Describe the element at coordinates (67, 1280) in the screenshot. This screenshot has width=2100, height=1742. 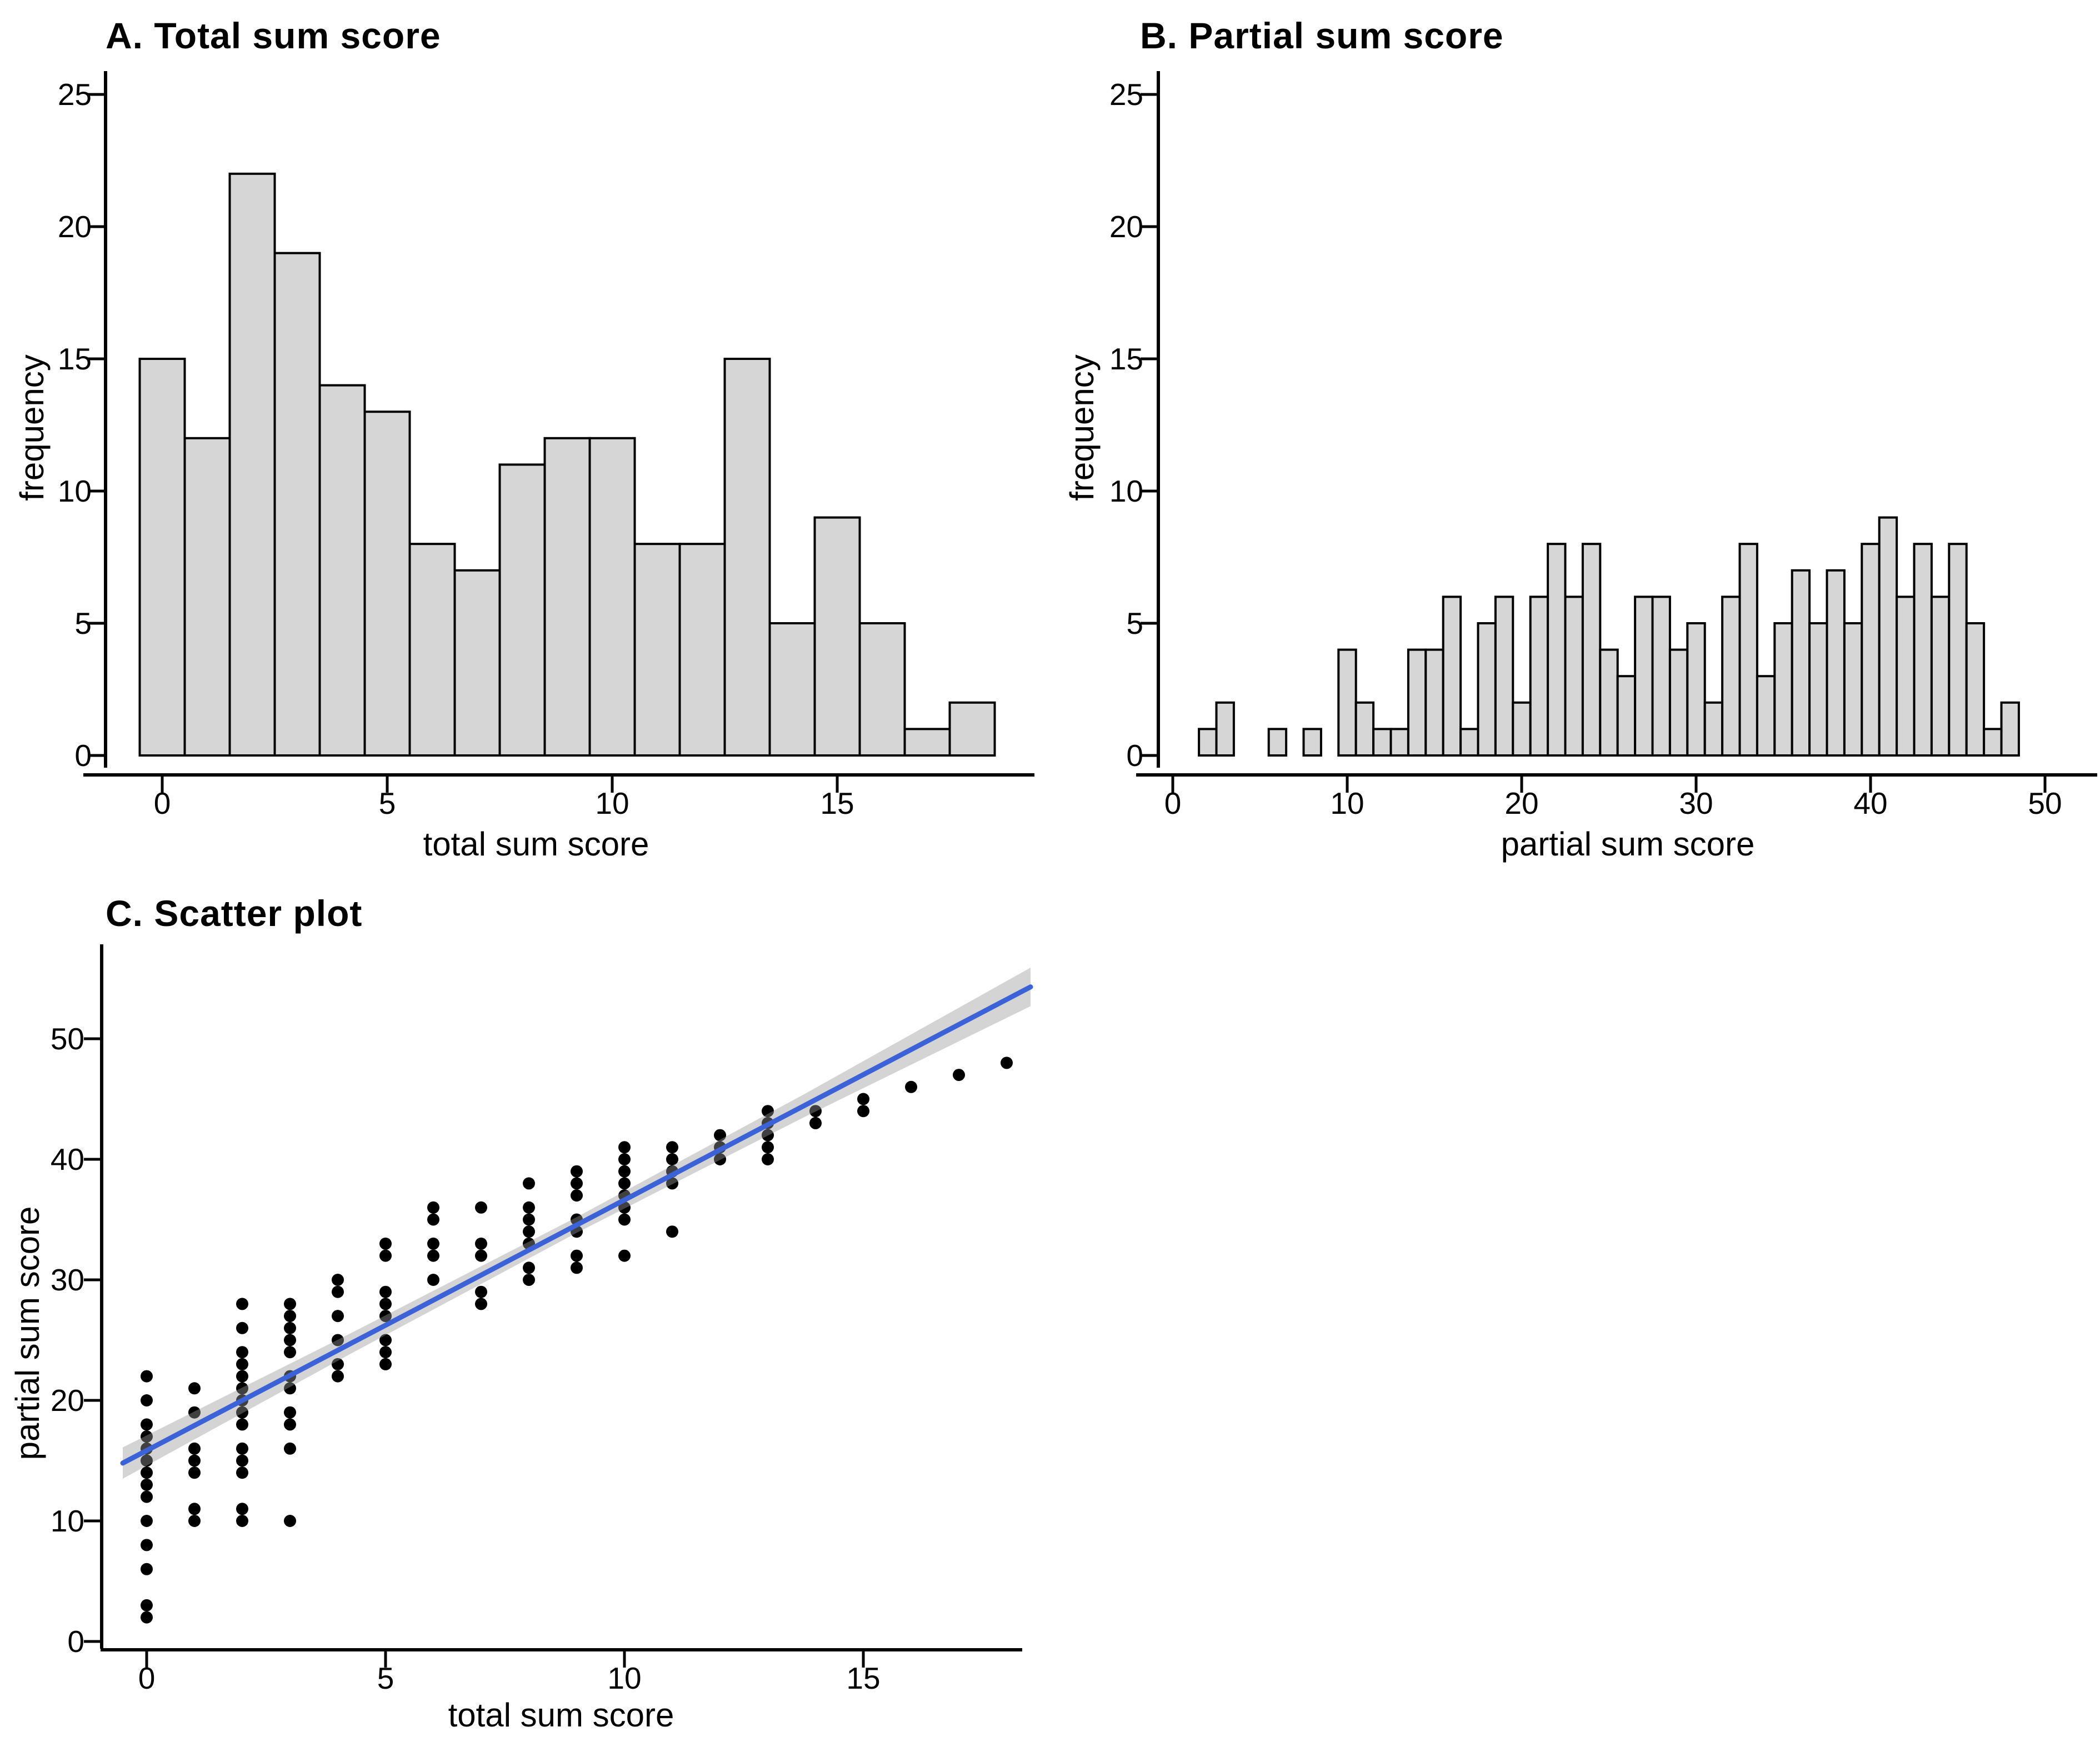
I see `svg-text: 30` at that location.